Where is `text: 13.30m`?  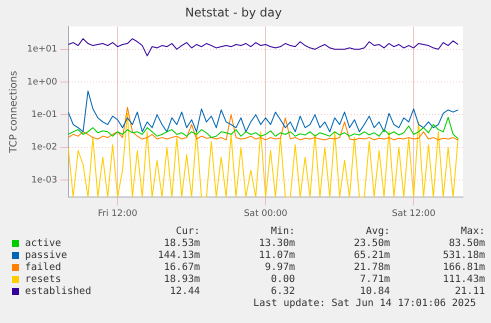 text: 13.30m is located at coordinates (276, 243).